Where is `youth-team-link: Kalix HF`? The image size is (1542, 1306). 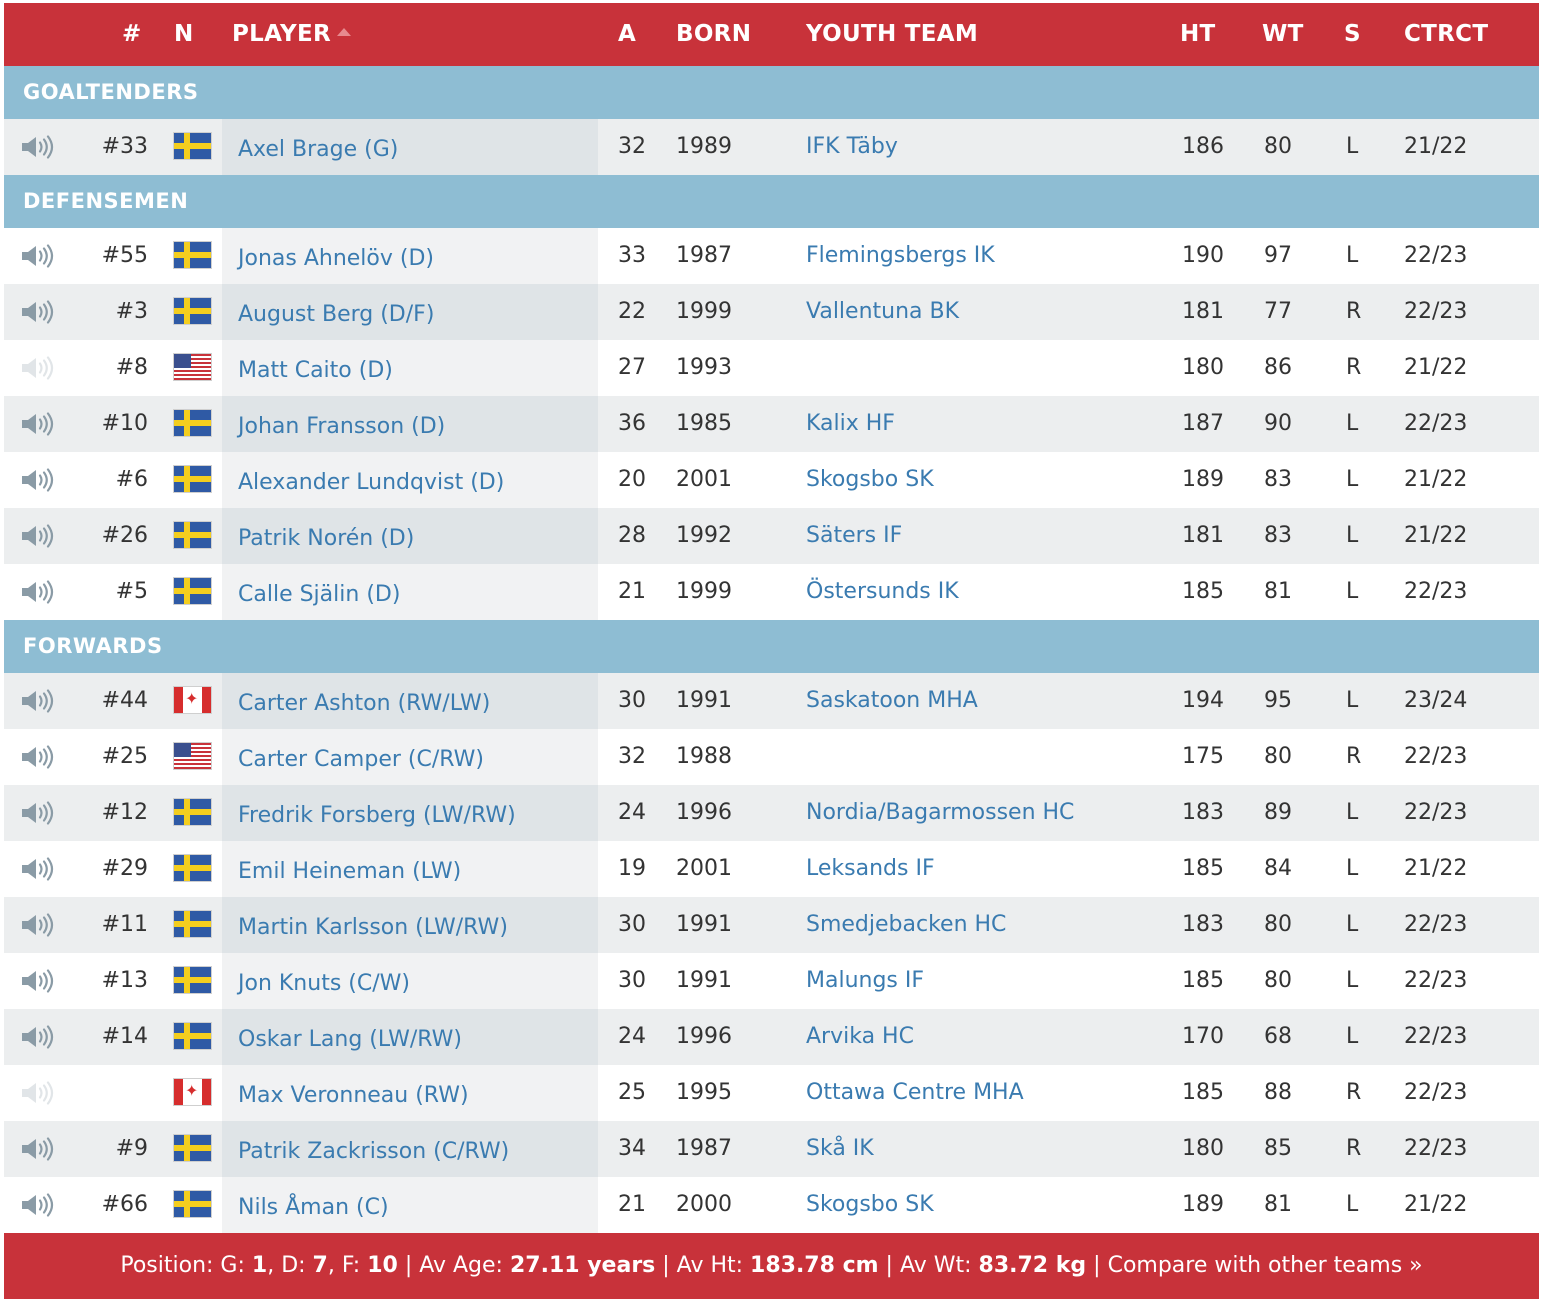
youth-team-link: Kalix HF is located at coordinates (850, 423).